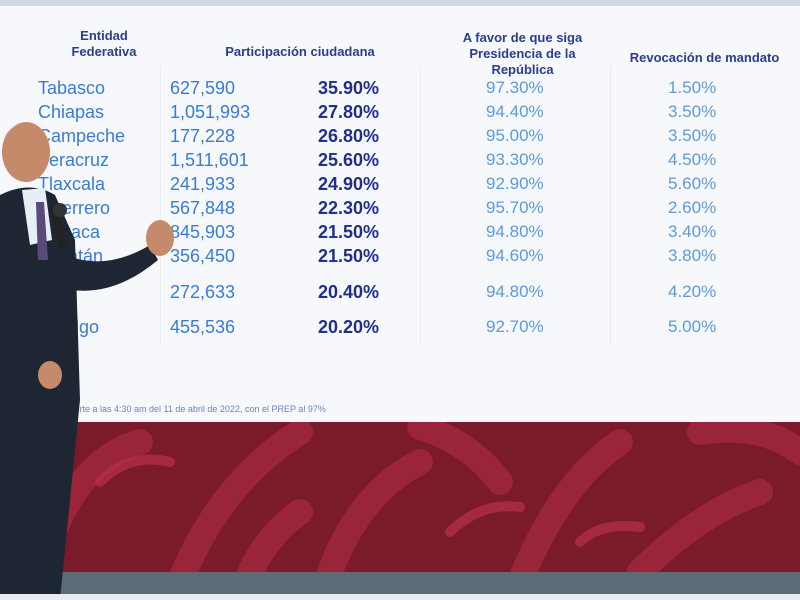  What do you see at coordinates (72, 184) in the screenshot?
I see `state-name: Tlaxcala` at bounding box center [72, 184].